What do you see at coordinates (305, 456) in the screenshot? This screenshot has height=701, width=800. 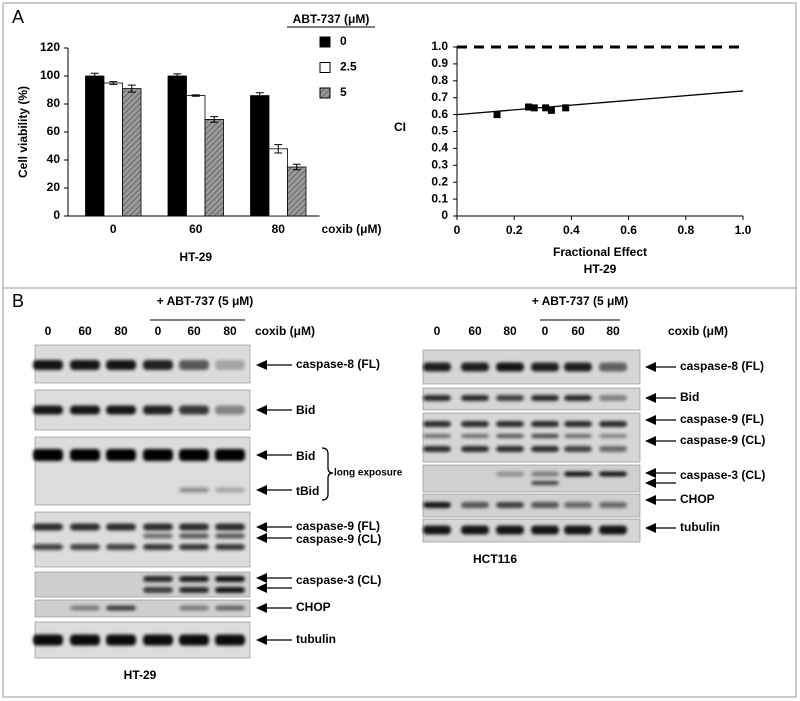 I see `band-label: Bid` at bounding box center [305, 456].